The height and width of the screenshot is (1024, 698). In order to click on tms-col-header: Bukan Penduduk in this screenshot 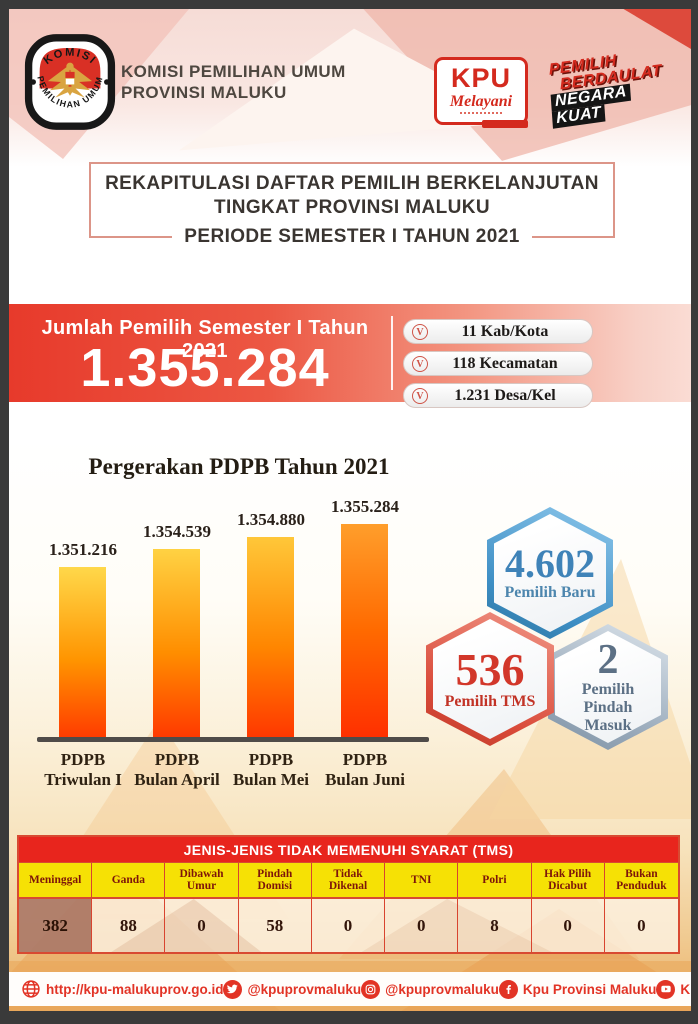, I will do `click(641, 880)`.